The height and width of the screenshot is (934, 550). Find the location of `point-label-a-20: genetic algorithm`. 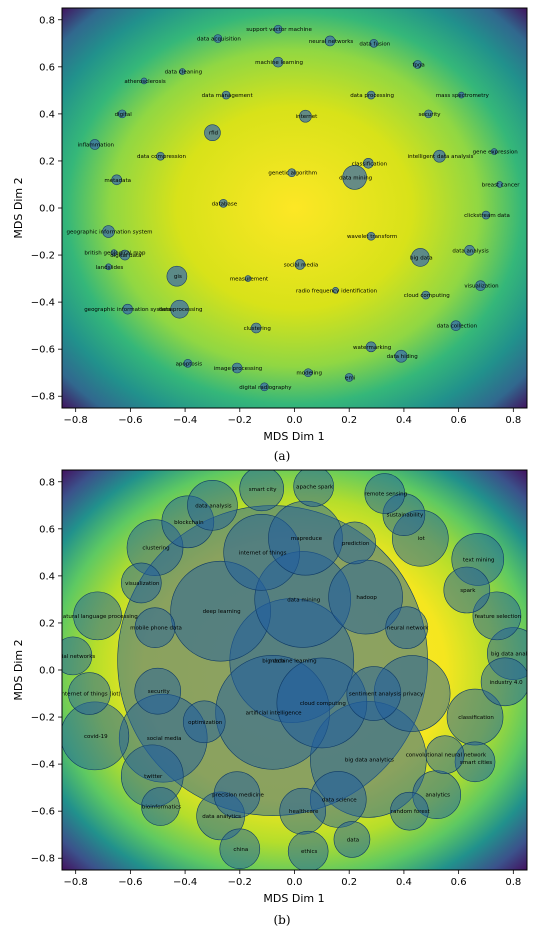

point-label-a-20: genetic algorithm is located at coordinates (292, 174).